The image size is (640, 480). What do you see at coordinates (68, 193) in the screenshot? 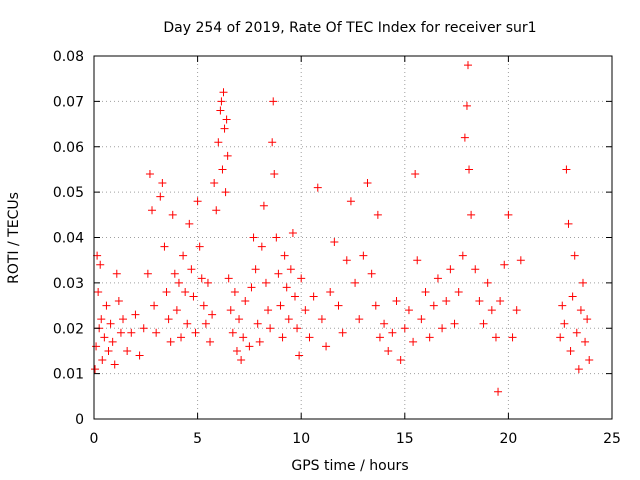
I see `y-tick-label: 0.05` at bounding box center [68, 193].